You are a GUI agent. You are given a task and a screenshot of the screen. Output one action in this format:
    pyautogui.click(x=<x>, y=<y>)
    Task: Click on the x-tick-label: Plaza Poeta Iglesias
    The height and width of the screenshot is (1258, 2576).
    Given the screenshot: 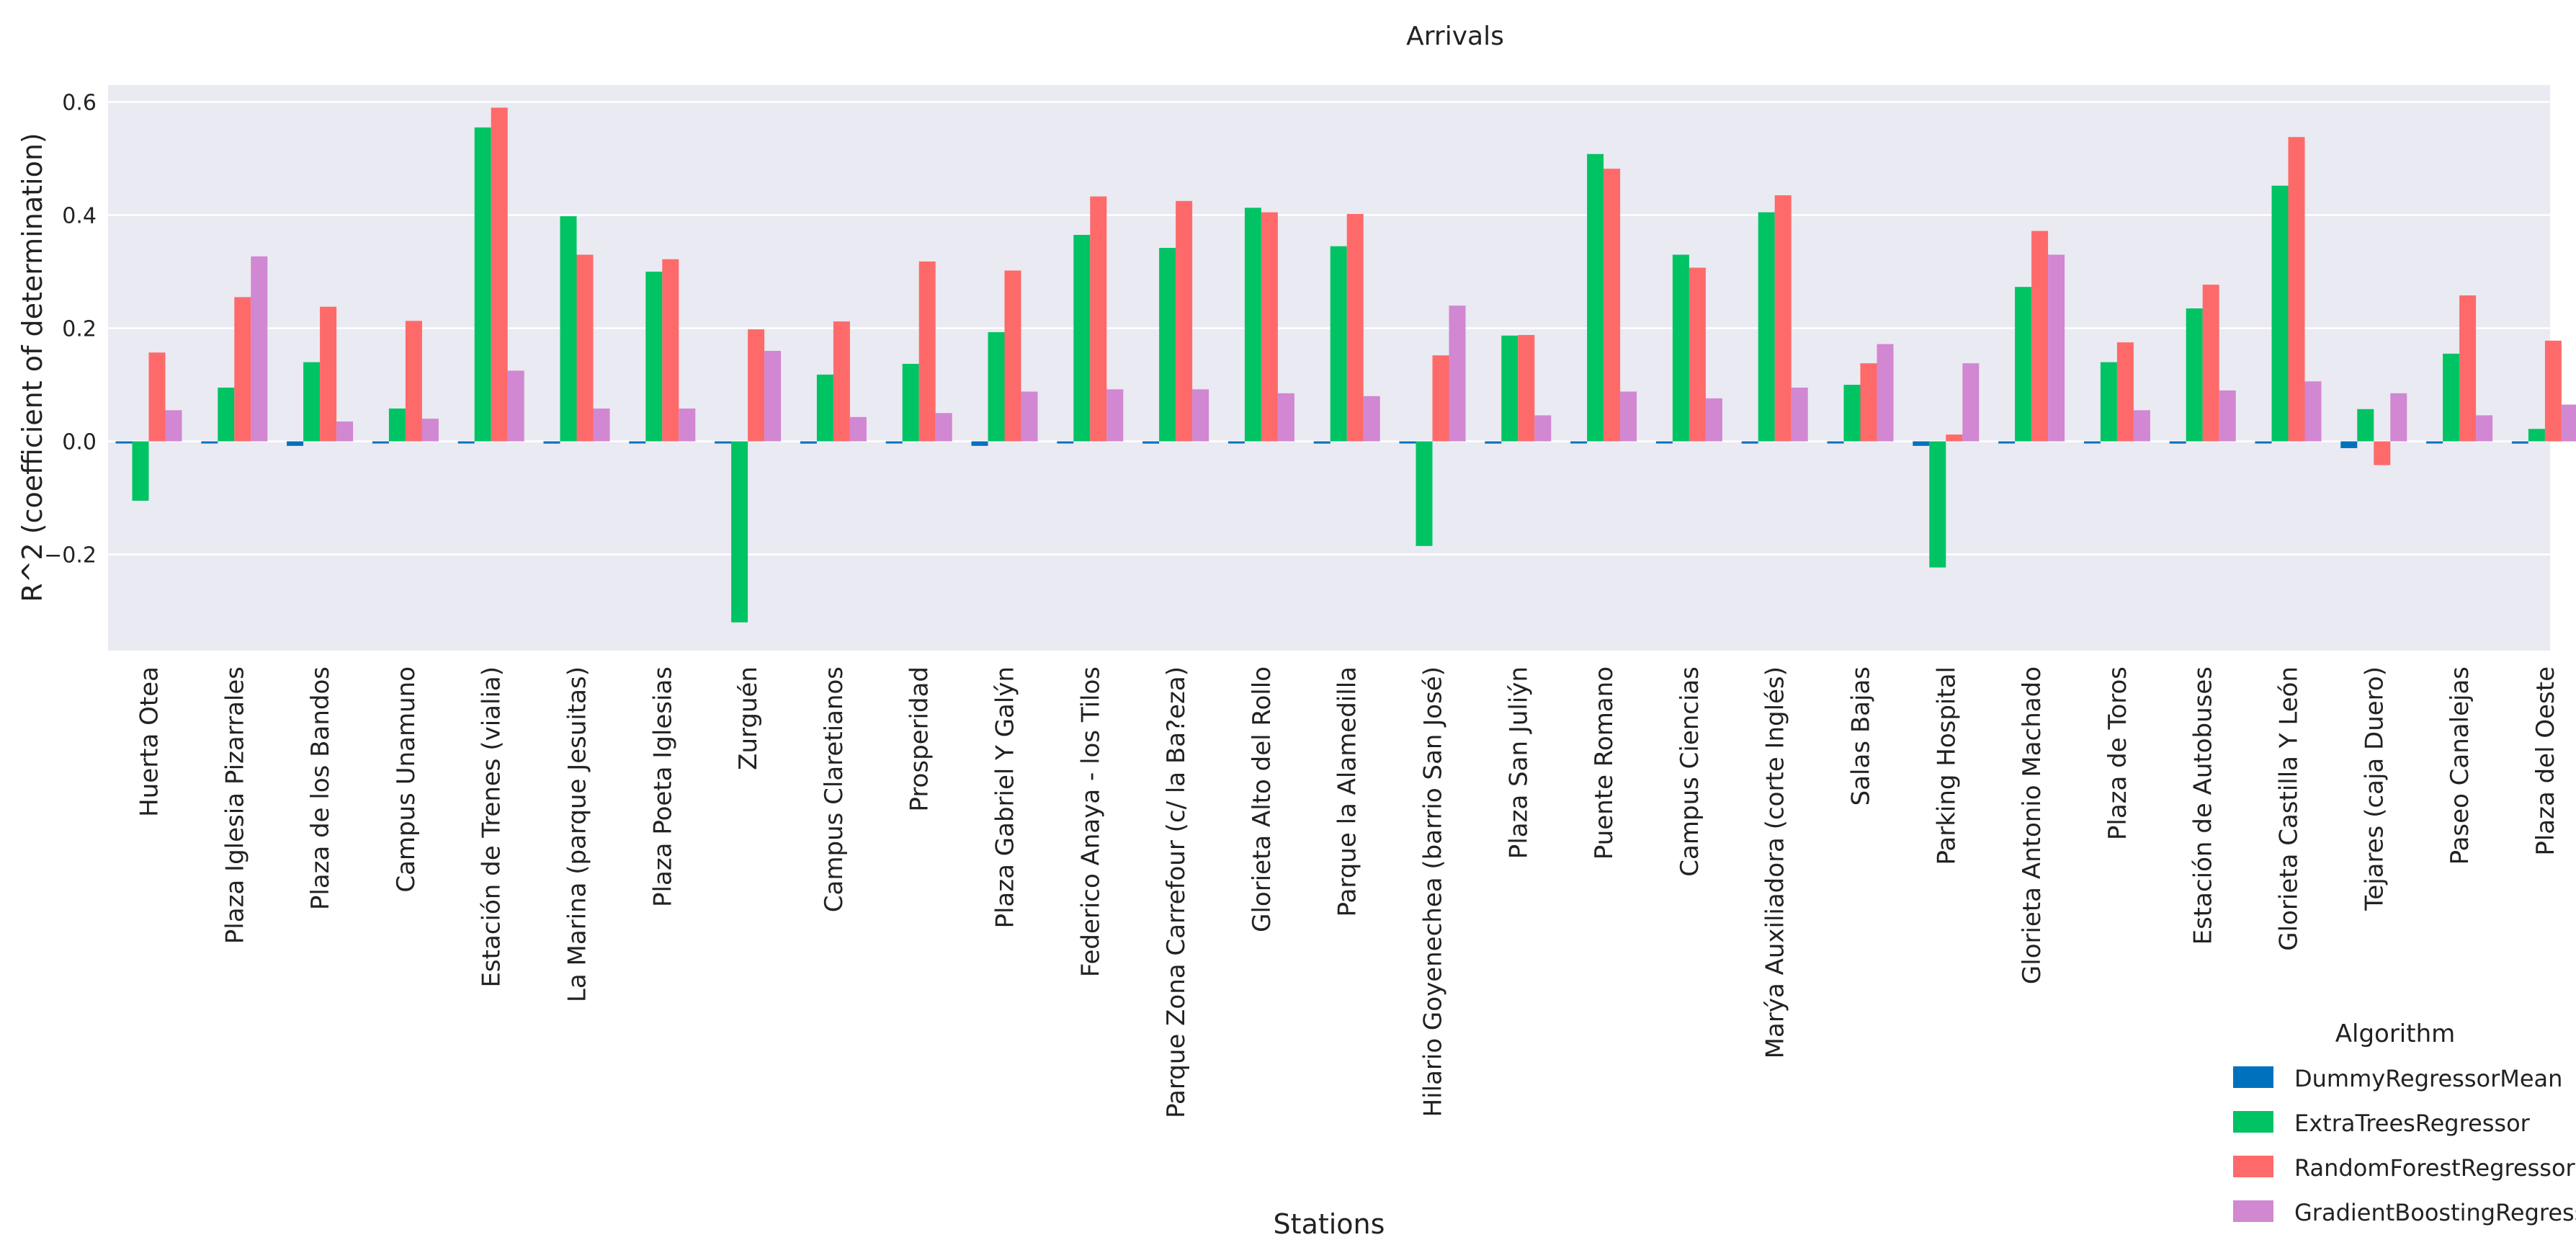 What is the action you would take?
    pyautogui.click(x=662, y=786)
    